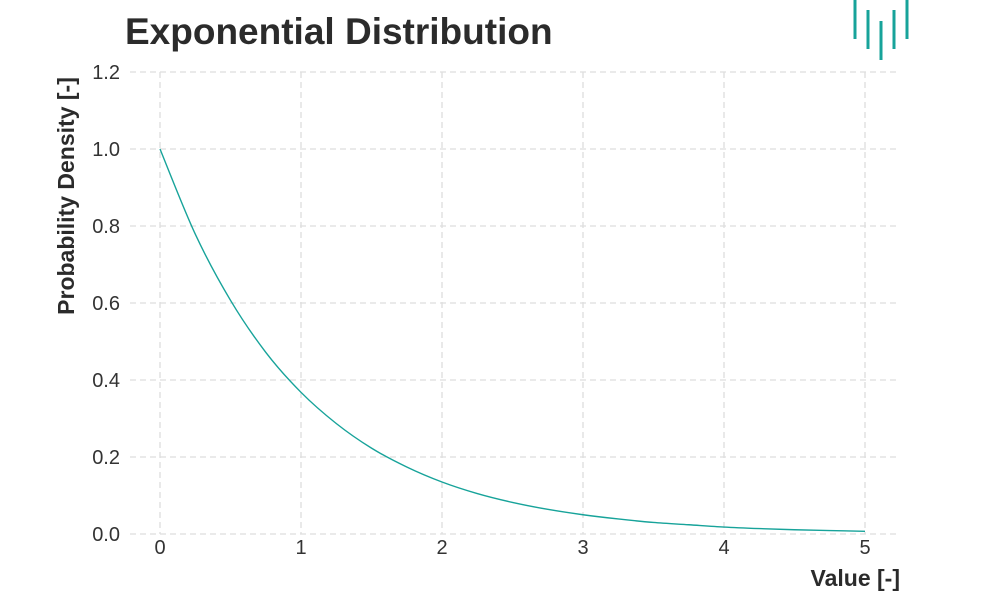 The width and height of the screenshot is (1000, 600). I want to click on y-tick-label-3: 0.6, so click(106, 304).